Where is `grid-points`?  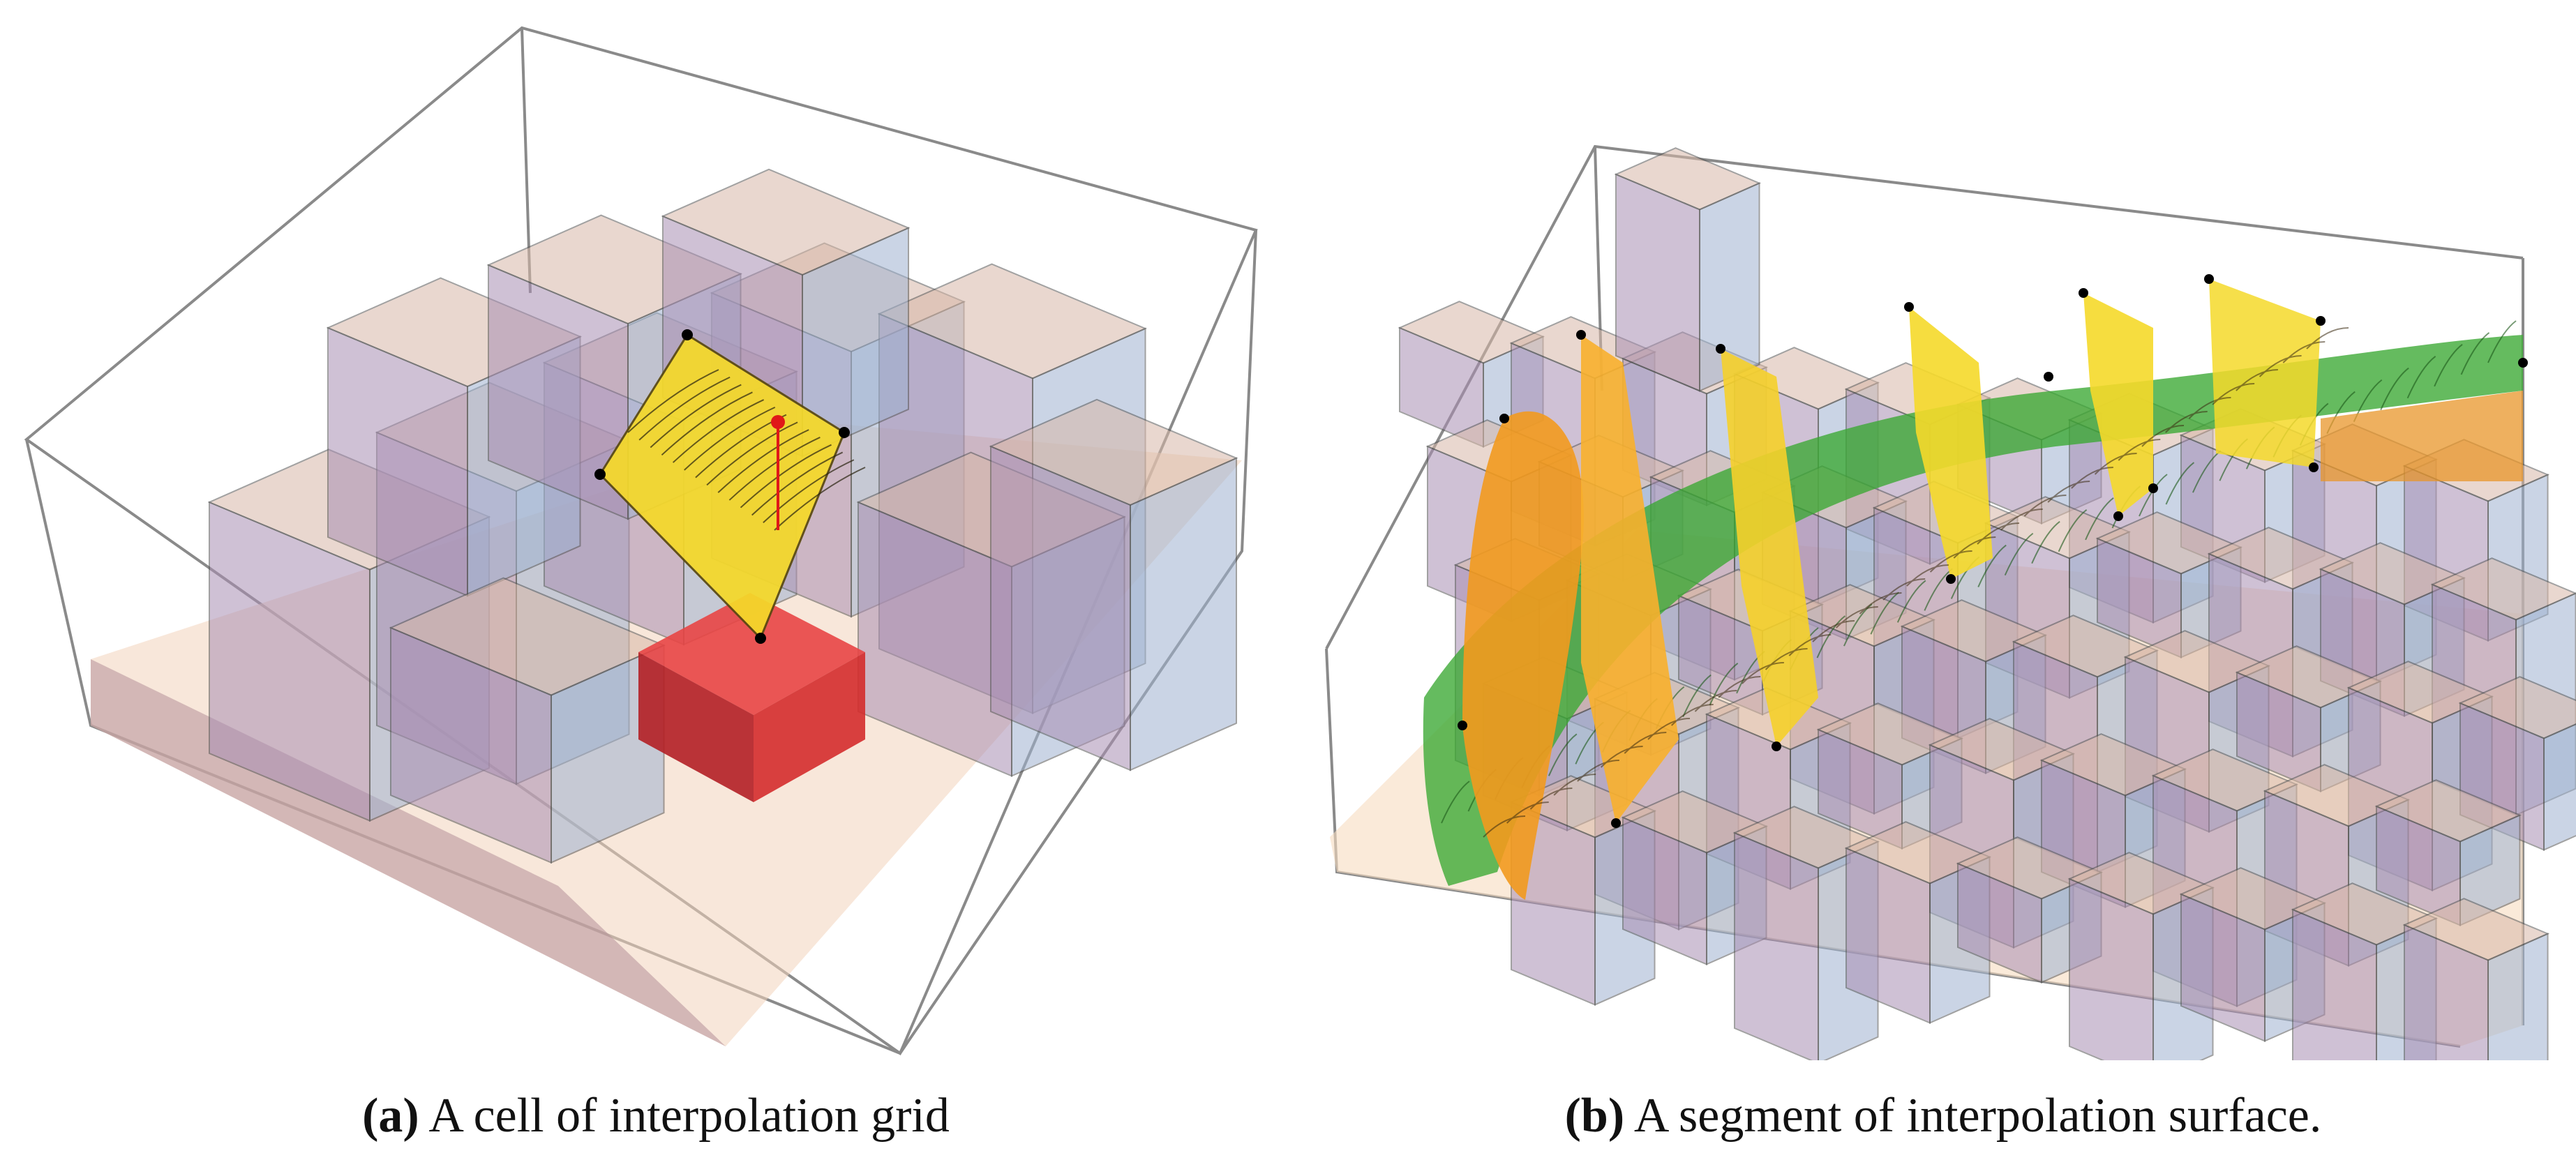 grid-points is located at coordinates (722, 486).